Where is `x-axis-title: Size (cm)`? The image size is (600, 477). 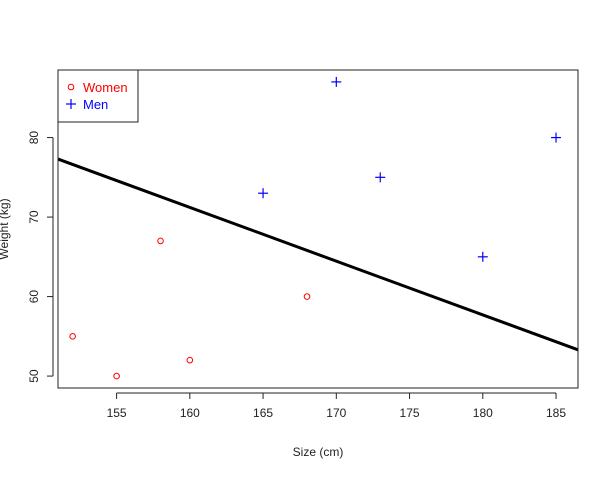 x-axis-title: Size (cm) is located at coordinates (318, 452).